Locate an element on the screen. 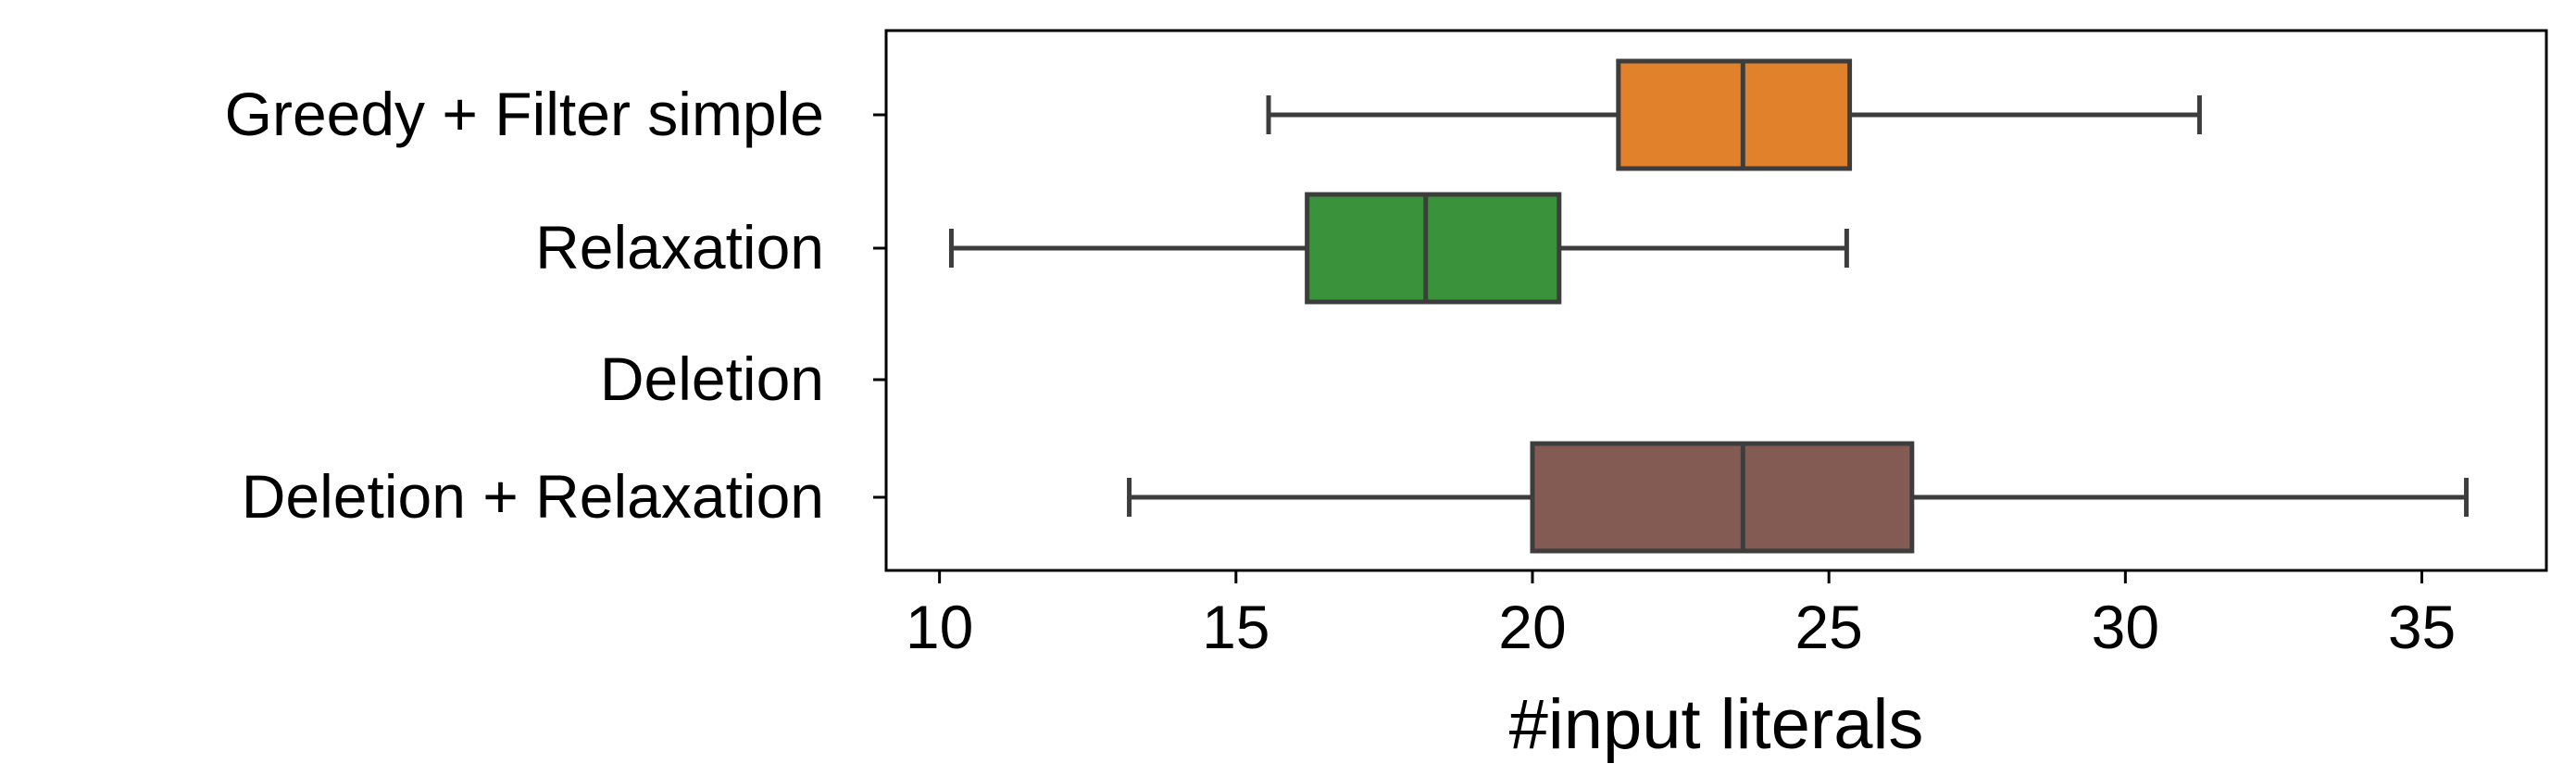  x-tick-label: 25 is located at coordinates (1828, 627).